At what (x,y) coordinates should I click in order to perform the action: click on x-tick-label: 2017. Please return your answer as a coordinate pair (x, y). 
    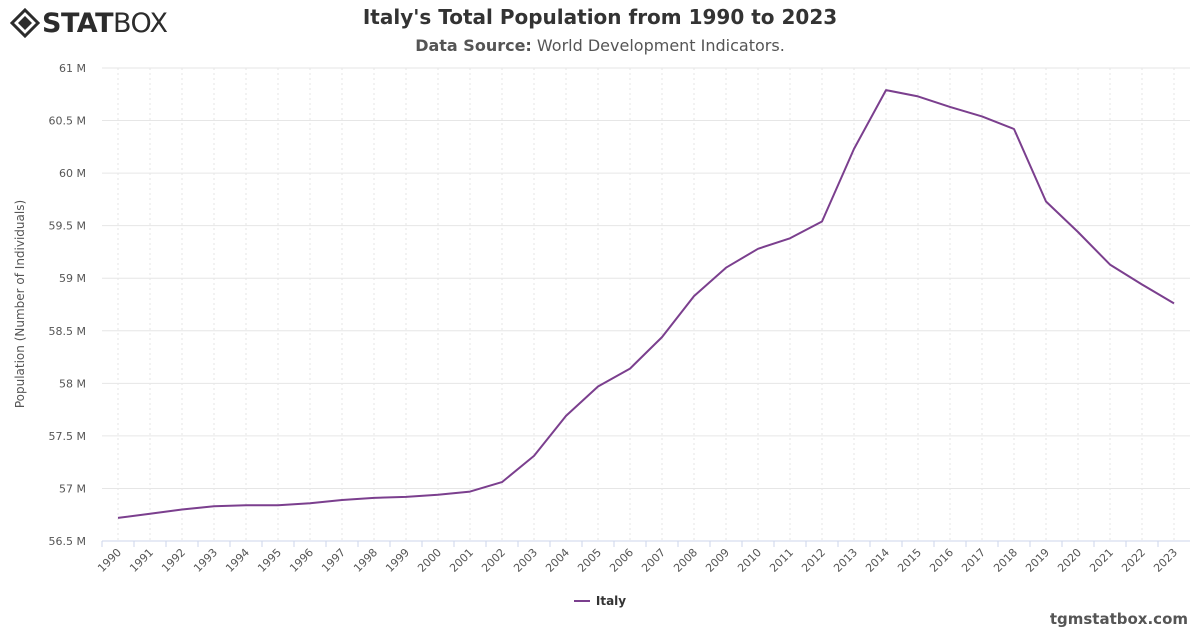
    Looking at the image, I should click on (973, 560).